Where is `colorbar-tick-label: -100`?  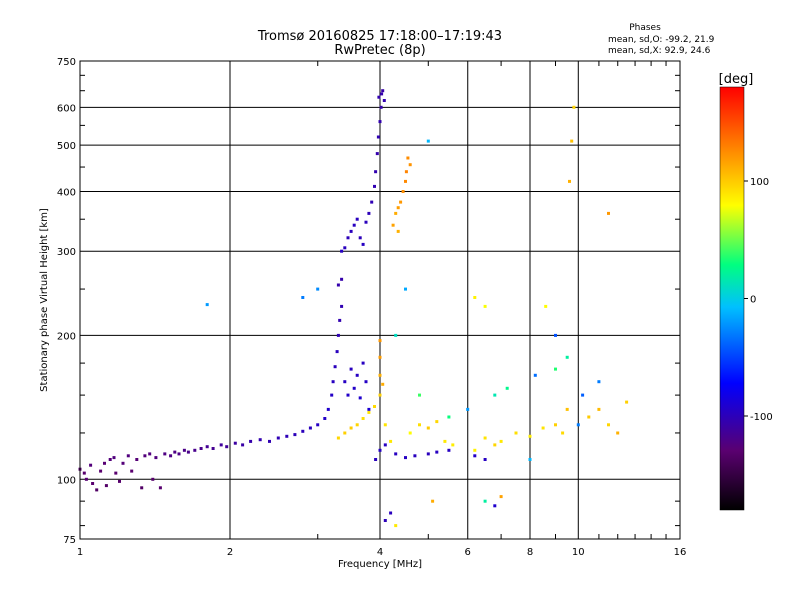
colorbar-tick-label: -100 is located at coordinates (761, 417).